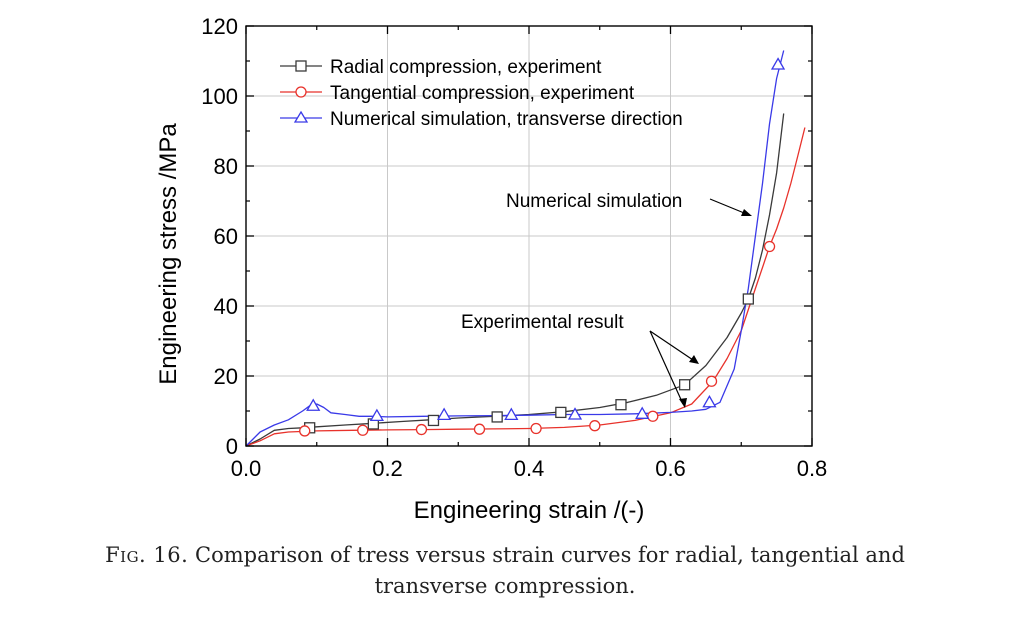  What do you see at coordinates (387, 468) in the screenshot?
I see `x-tick-label: 0.2` at bounding box center [387, 468].